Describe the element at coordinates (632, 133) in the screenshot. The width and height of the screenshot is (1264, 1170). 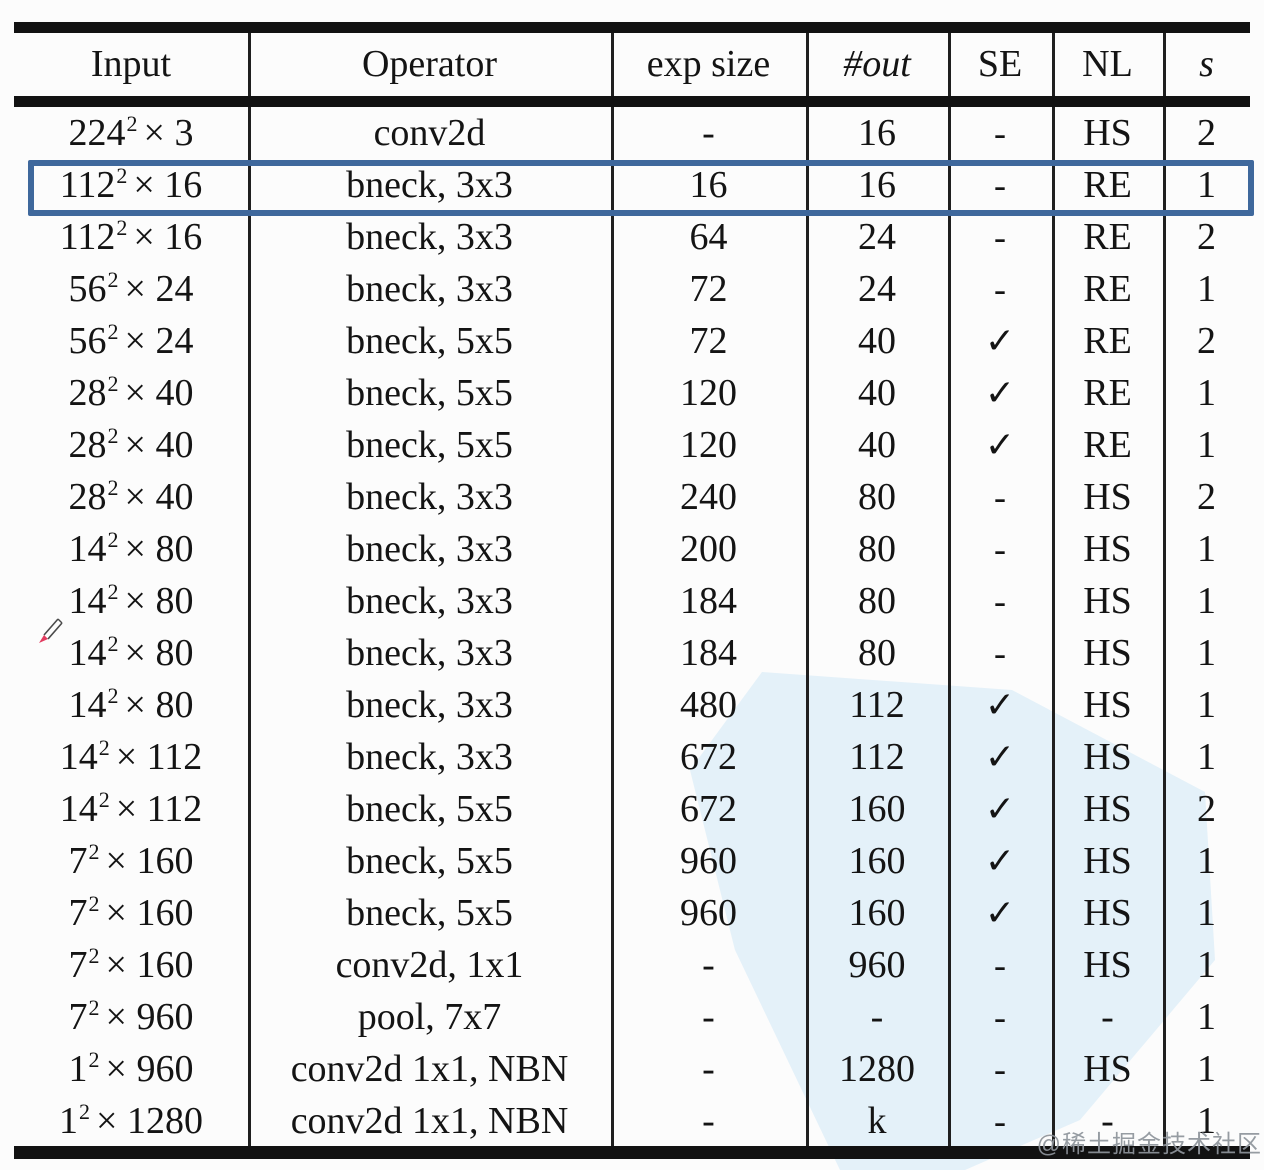
I see `table-row: 2242 × 3 conv2d - 16 - HS 2` at that location.